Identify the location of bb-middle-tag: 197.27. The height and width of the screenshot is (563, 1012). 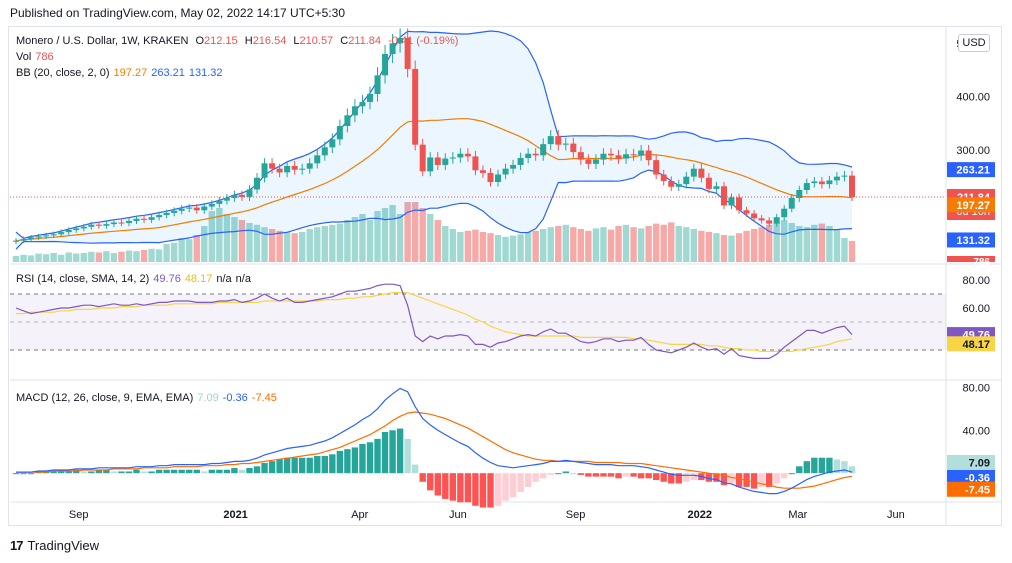
(973, 206).